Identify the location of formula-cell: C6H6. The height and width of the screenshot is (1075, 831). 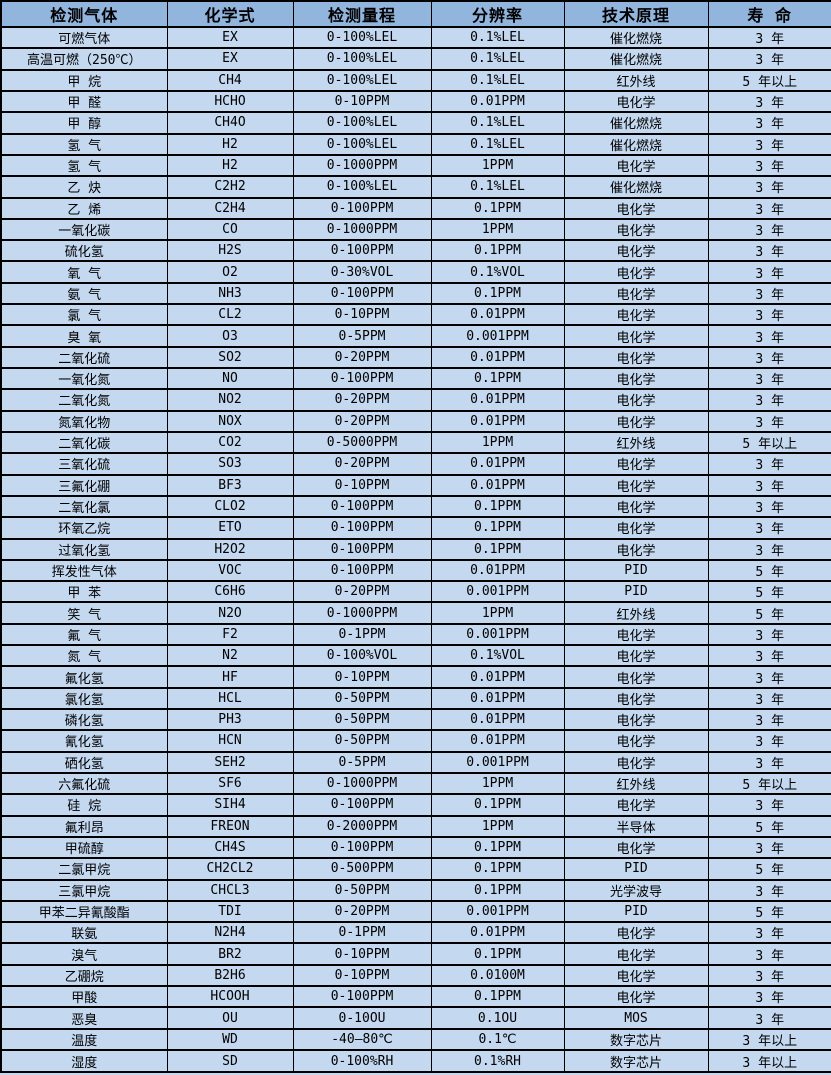
(230, 592).